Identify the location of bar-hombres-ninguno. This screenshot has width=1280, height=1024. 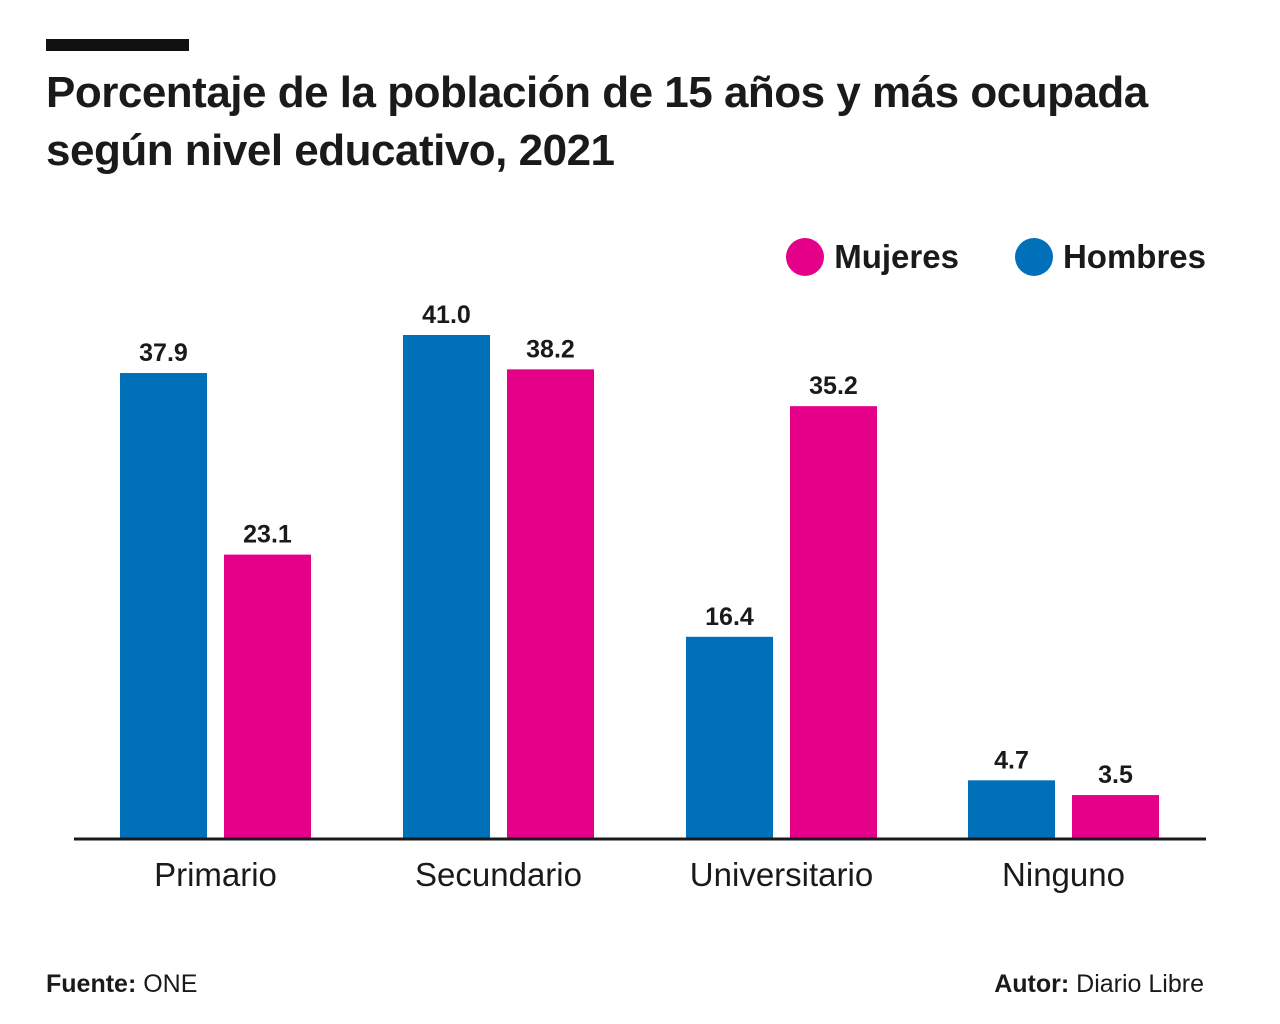
(1011, 809).